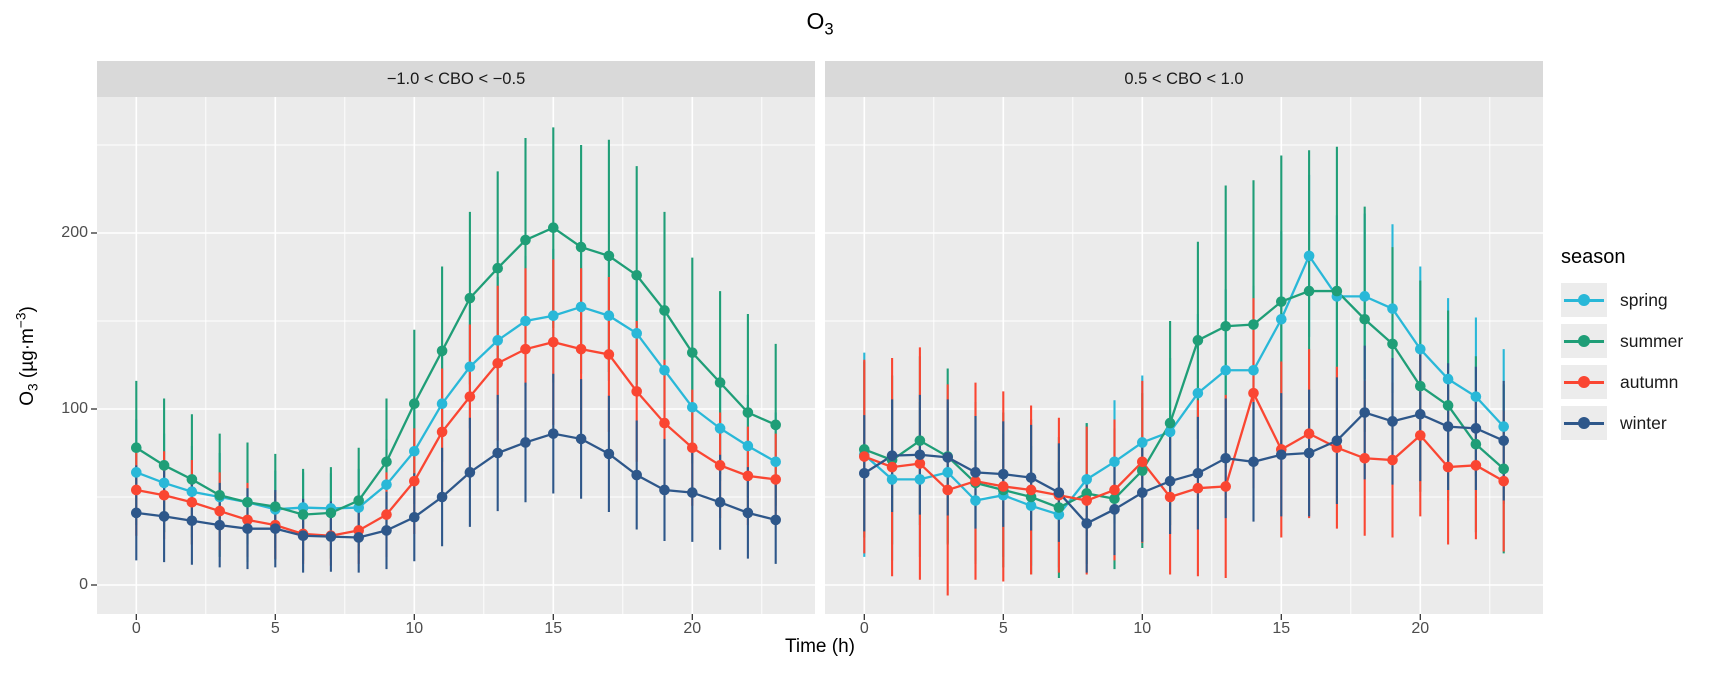 The image size is (1721, 689). Describe the element at coordinates (27, 356) in the screenshot. I see `y-axis-title: O3 (µg·m−3)` at that location.